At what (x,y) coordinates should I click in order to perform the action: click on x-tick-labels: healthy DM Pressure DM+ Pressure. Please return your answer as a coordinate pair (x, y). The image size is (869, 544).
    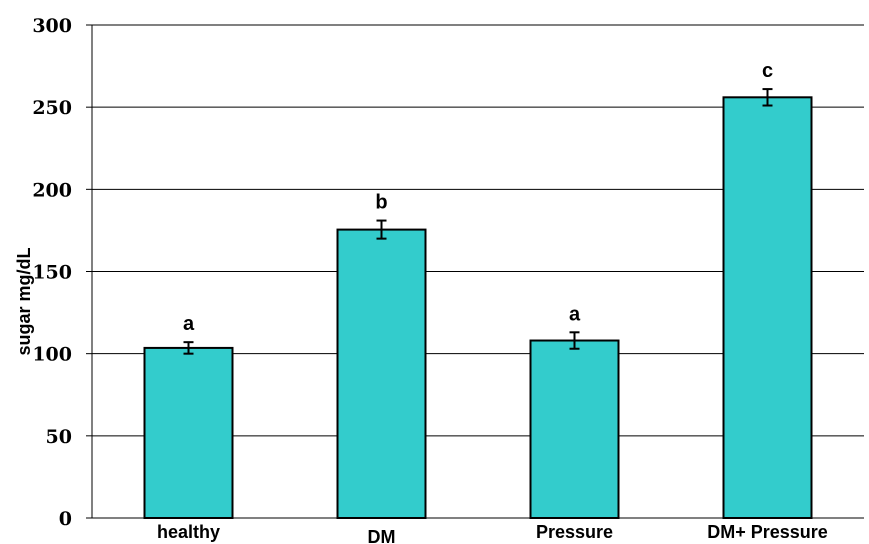
    Looking at the image, I should click on (492, 533).